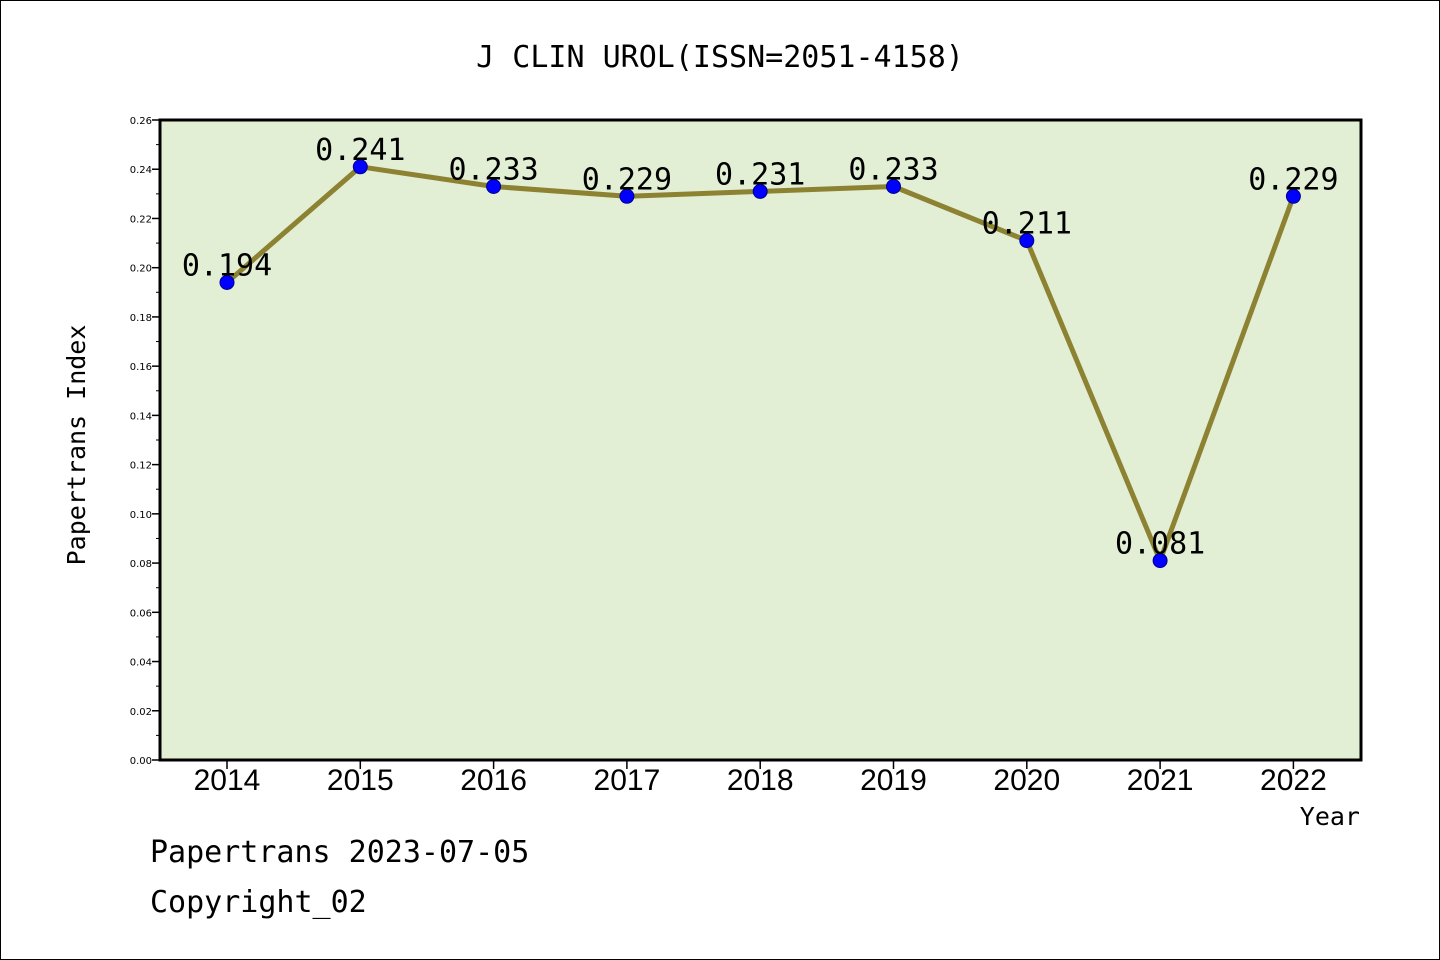  Describe the element at coordinates (340, 852) in the screenshot. I see `footer-date: Papertrans 2023-07-05` at that location.